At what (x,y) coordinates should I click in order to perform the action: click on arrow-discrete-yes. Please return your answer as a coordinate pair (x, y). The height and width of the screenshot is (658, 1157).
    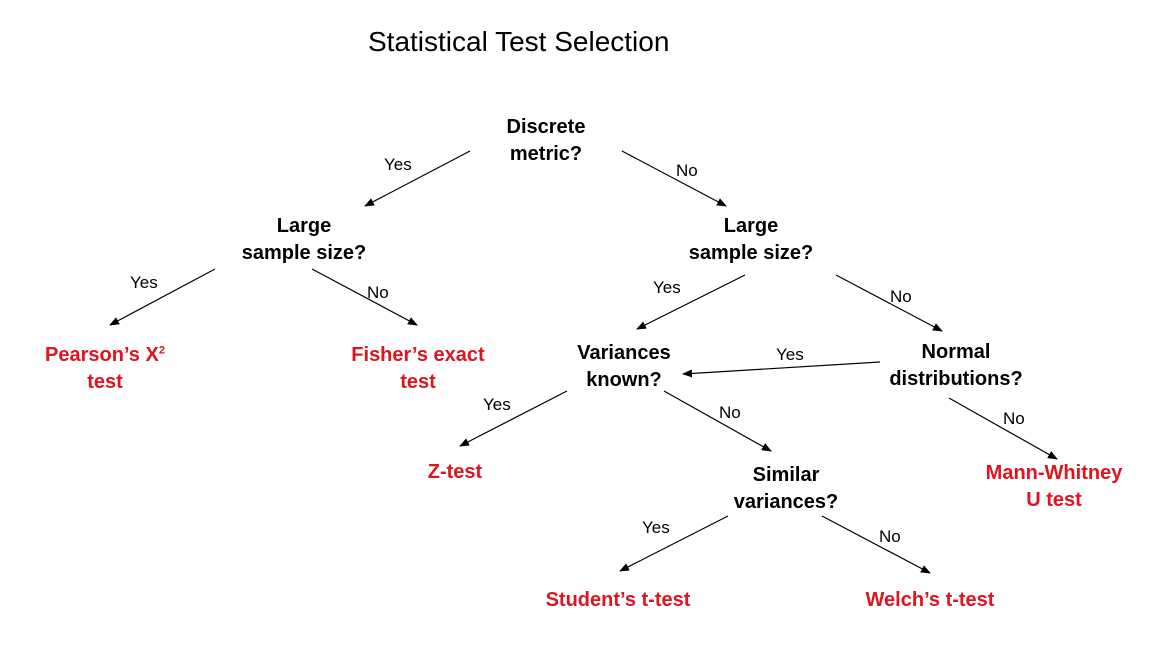
    Looking at the image, I should click on (417, 178).